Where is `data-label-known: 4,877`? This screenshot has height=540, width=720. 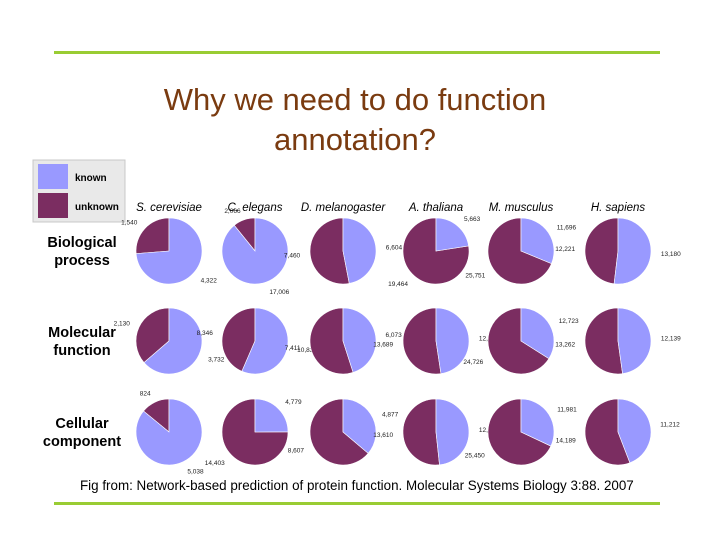 data-label-known: 4,877 is located at coordinates (390, 414).